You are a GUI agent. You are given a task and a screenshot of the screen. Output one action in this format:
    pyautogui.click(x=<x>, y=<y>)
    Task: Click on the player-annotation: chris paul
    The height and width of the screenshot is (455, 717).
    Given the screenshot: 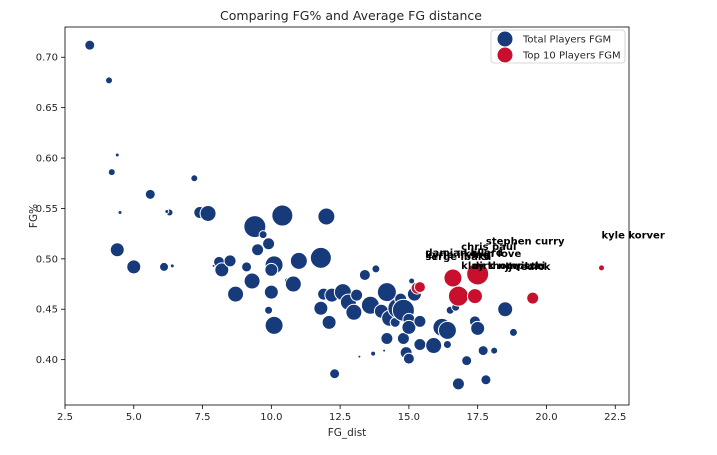 What is the action you would take?
    pyautogui.click(x=488, y=247)
    